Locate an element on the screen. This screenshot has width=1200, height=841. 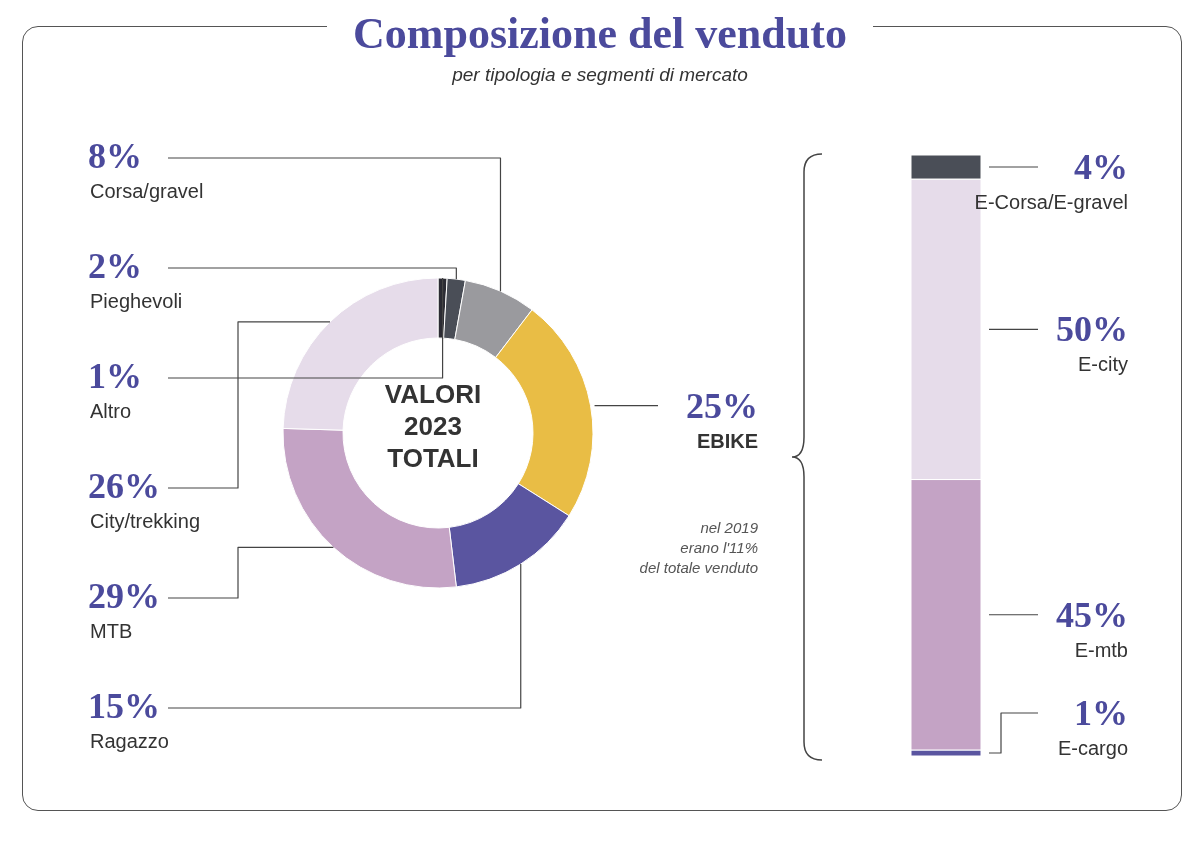
data-label: 29% is located at coordinates (124, 596).